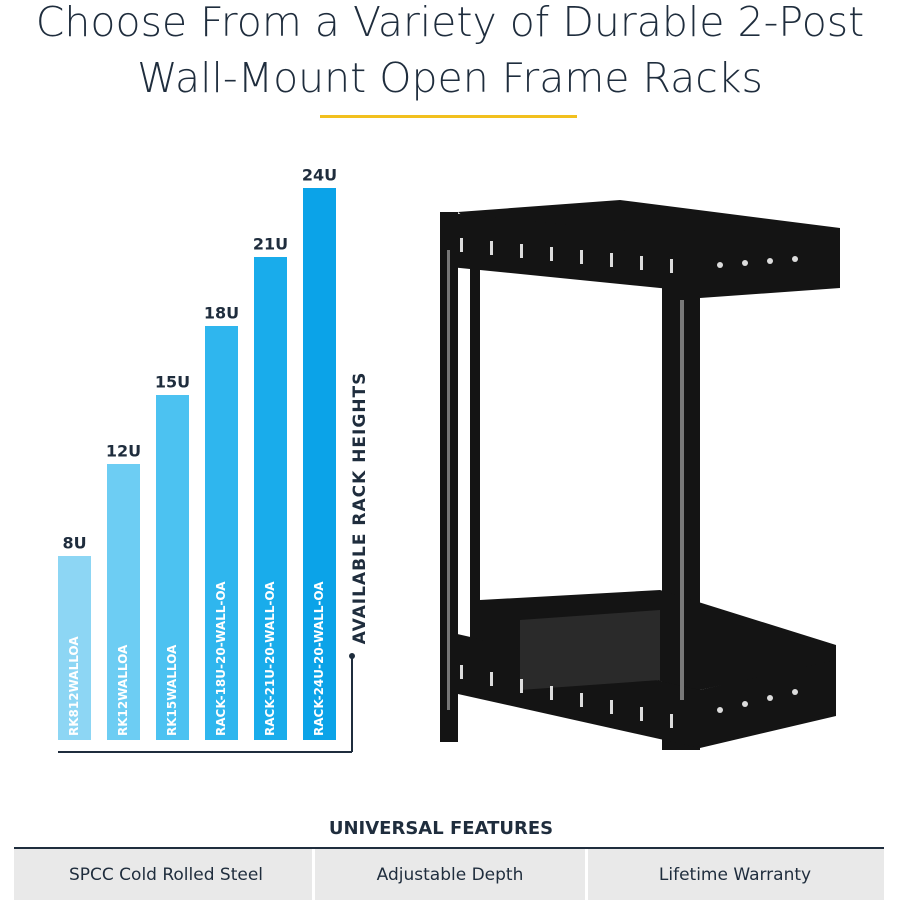 The height and width of the screenshot is (900, 900). I want to click on feature: SPCC Cold Rolled Steel, so click(166, 875).